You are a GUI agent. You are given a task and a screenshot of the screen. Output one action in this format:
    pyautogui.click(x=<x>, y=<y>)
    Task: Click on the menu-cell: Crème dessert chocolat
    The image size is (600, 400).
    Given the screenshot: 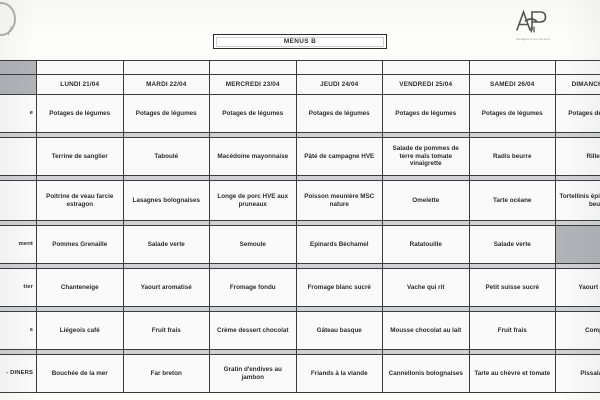 What is the action you would take?
    pyautogui.click(x=253, y=330)
    